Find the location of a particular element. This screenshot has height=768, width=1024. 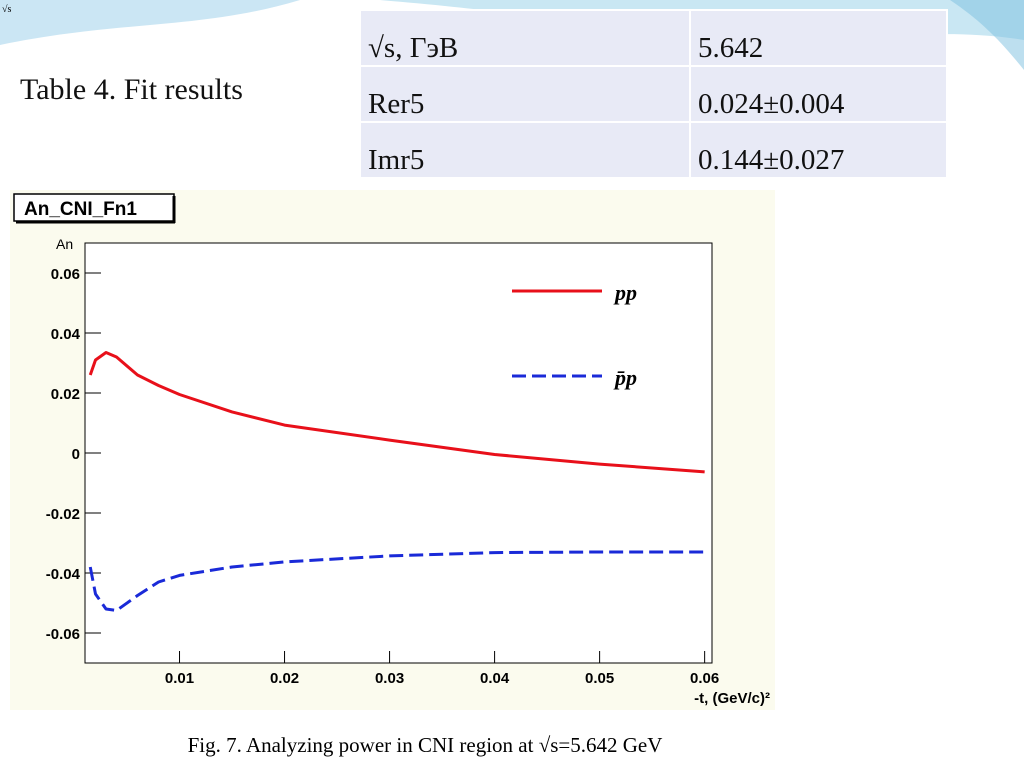

y-tick-label: 0.04 is located at coordinates (66, 334).